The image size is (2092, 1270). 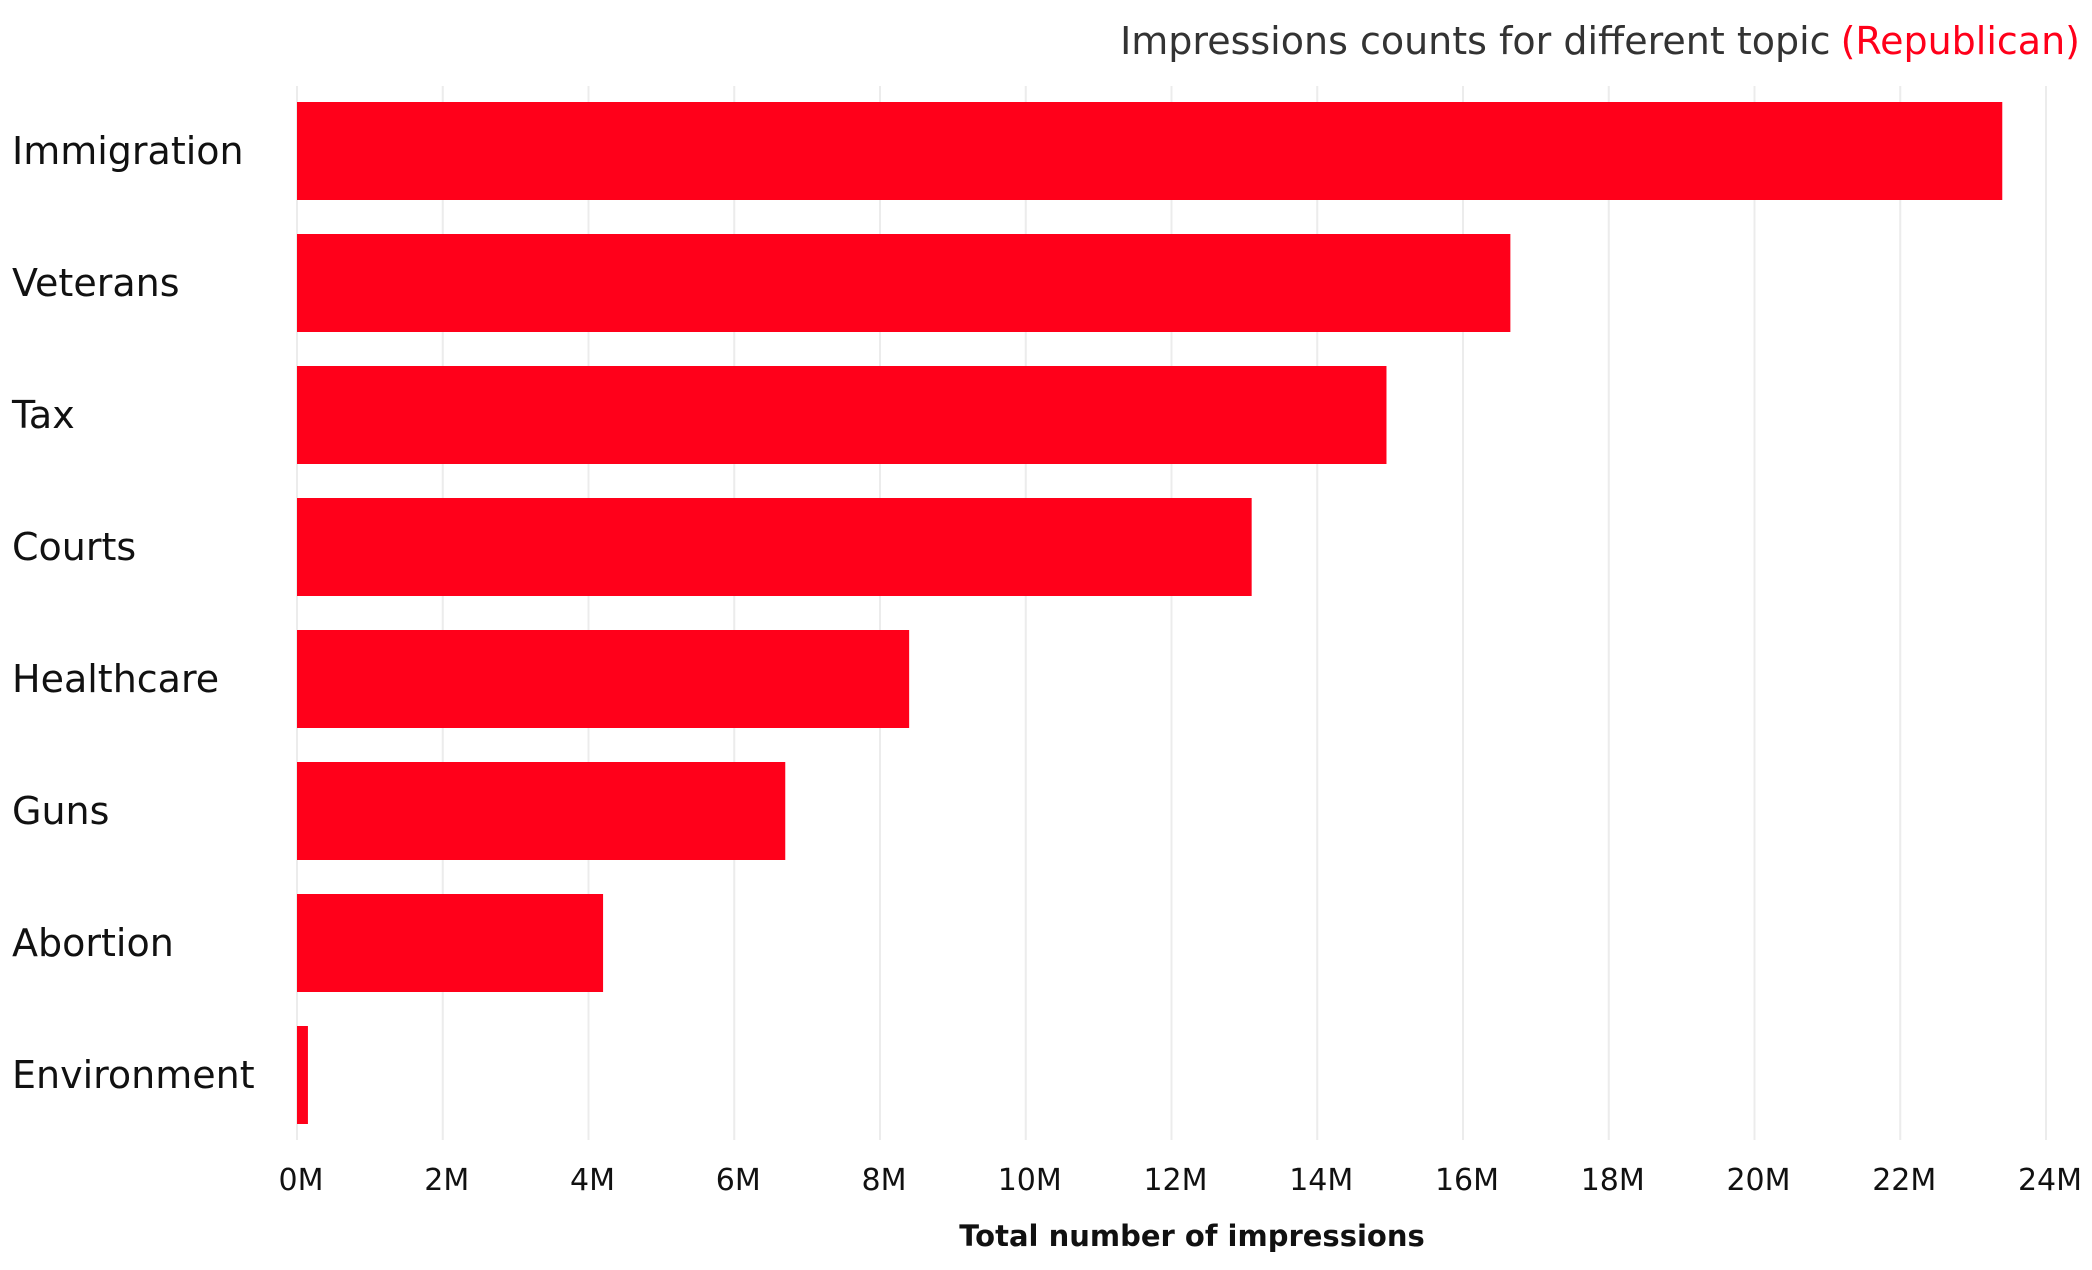 I want to click on x-tick-label: 22M, so click(x=1904, y=1180).